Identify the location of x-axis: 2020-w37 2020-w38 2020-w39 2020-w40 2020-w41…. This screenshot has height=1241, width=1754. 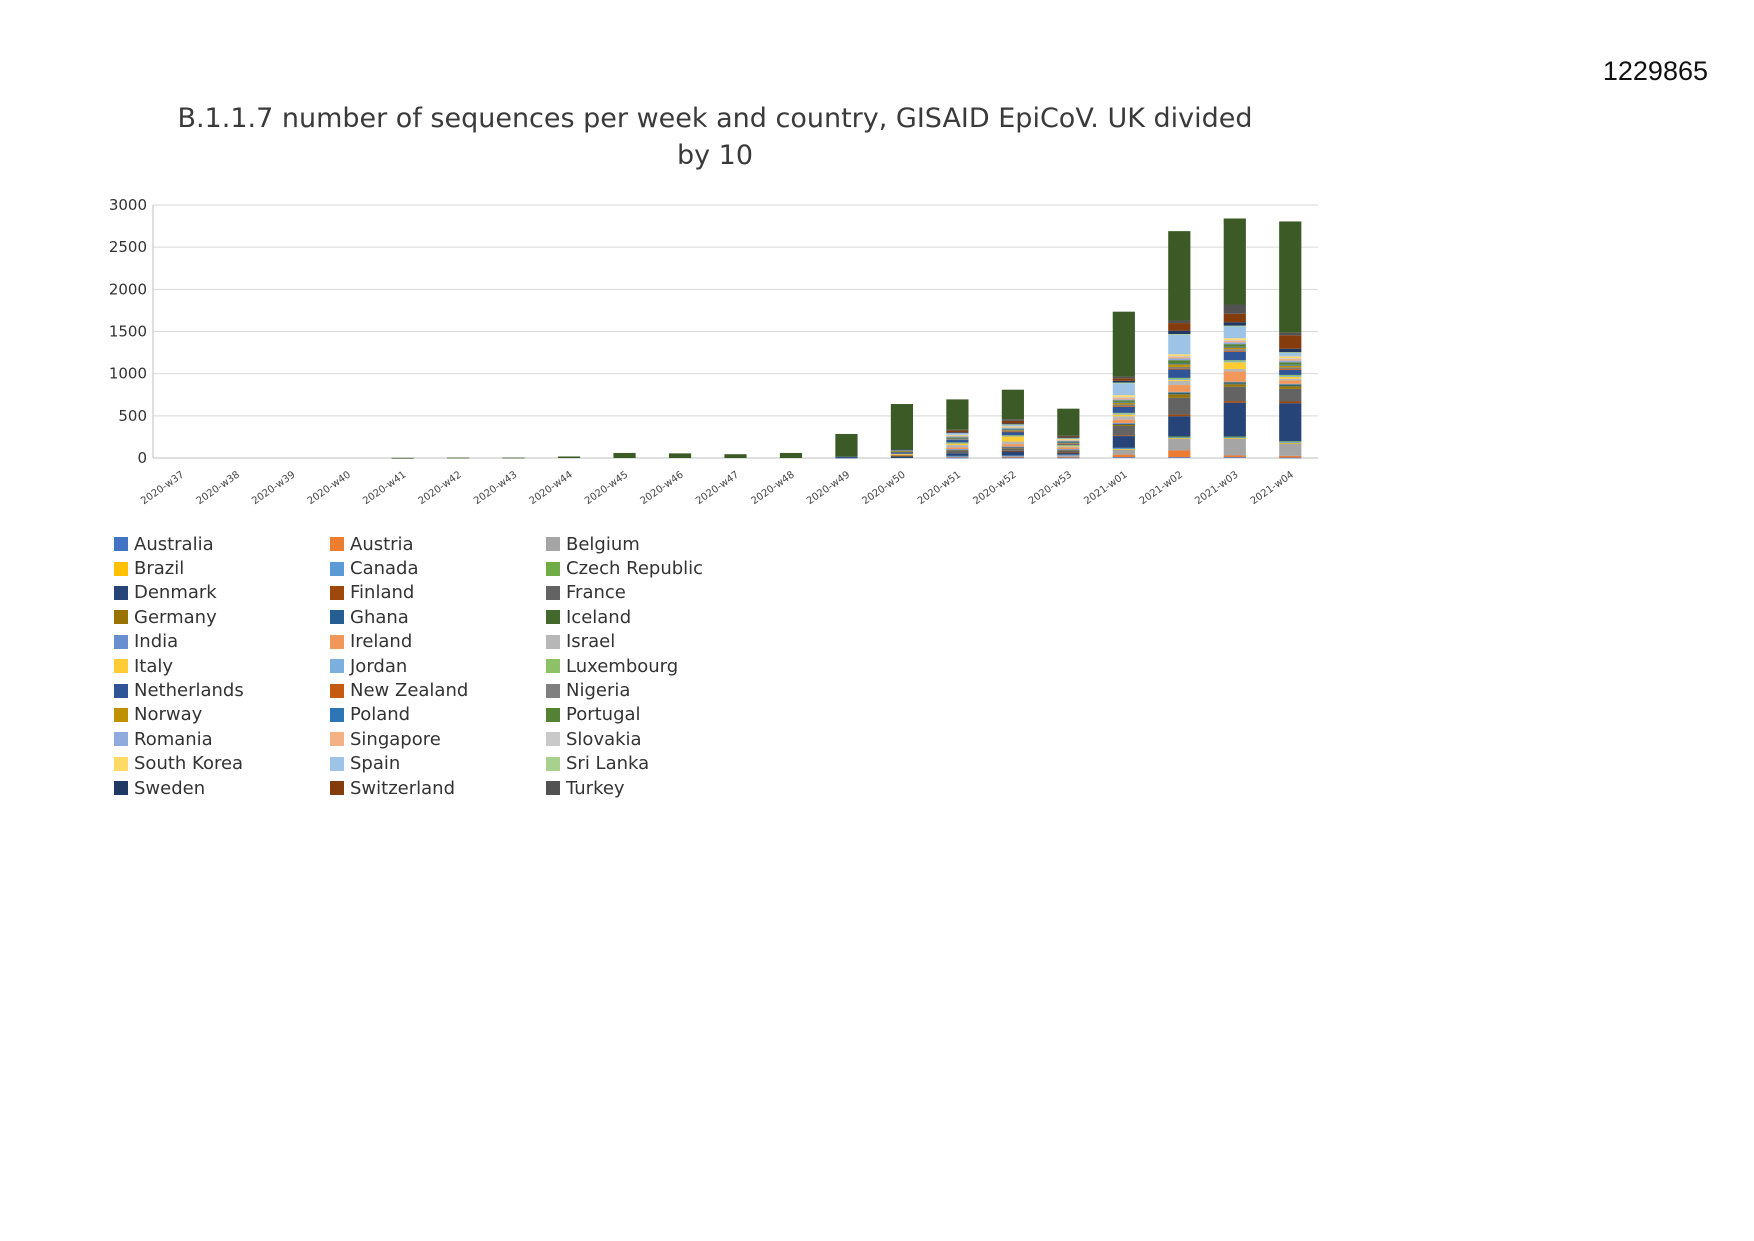
(717, 488).